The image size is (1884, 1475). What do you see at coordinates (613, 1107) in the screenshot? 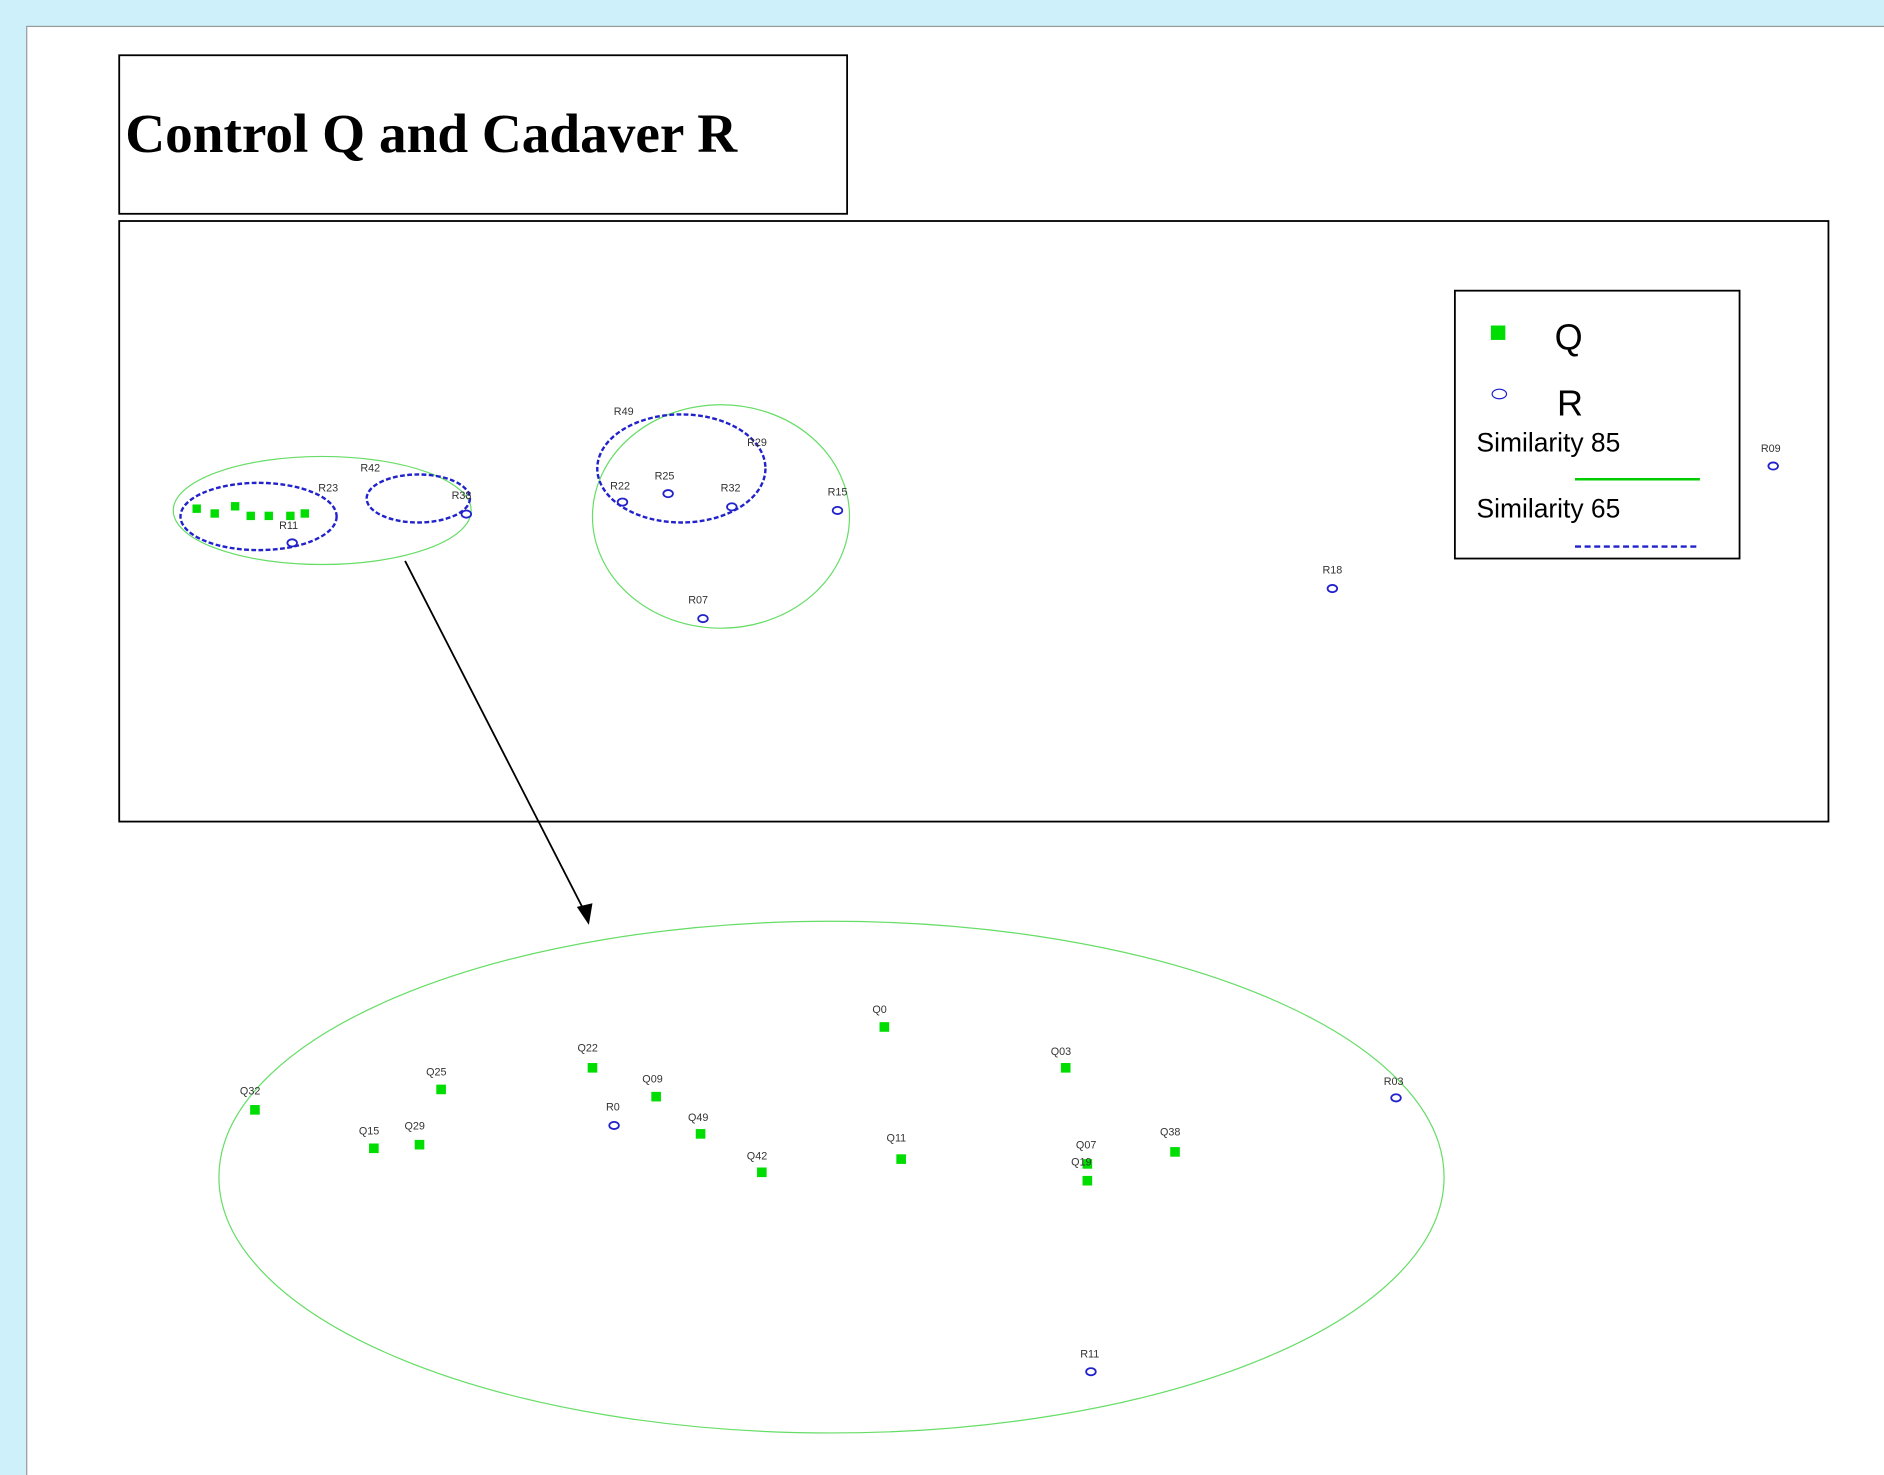
I see `point-label: R0` at bounding box center [613, 1107].